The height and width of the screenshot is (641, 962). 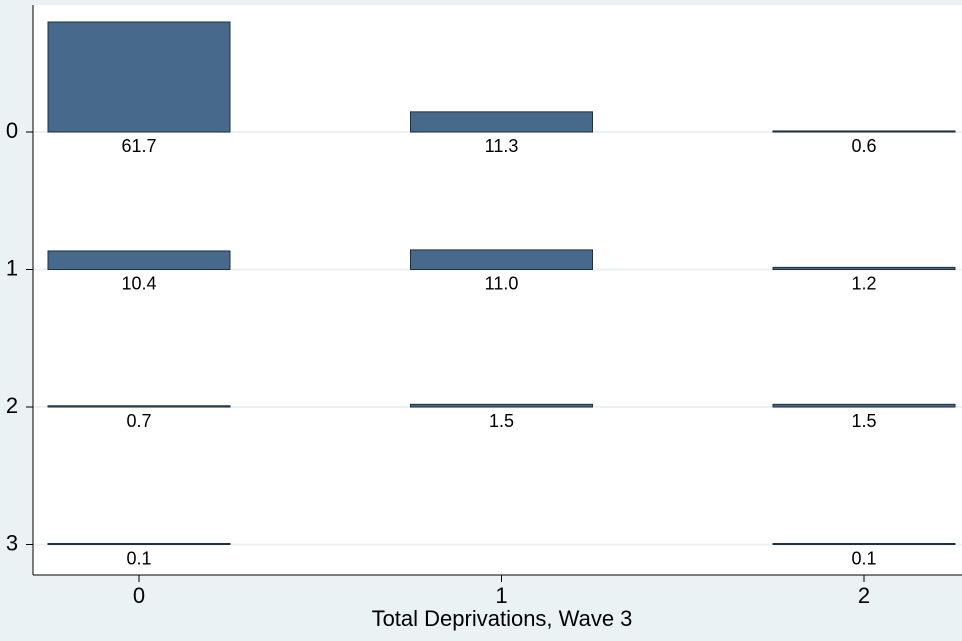 I want to click on y-tick-label: 0, so click(x=12, y=130).